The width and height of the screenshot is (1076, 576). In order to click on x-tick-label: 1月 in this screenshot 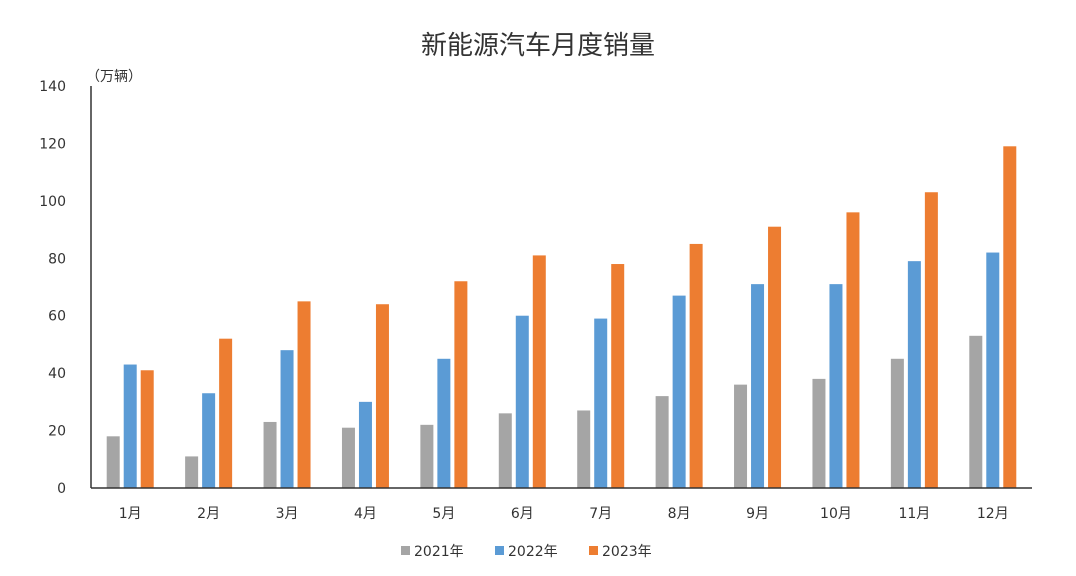, I will do `click(130, 514)`.